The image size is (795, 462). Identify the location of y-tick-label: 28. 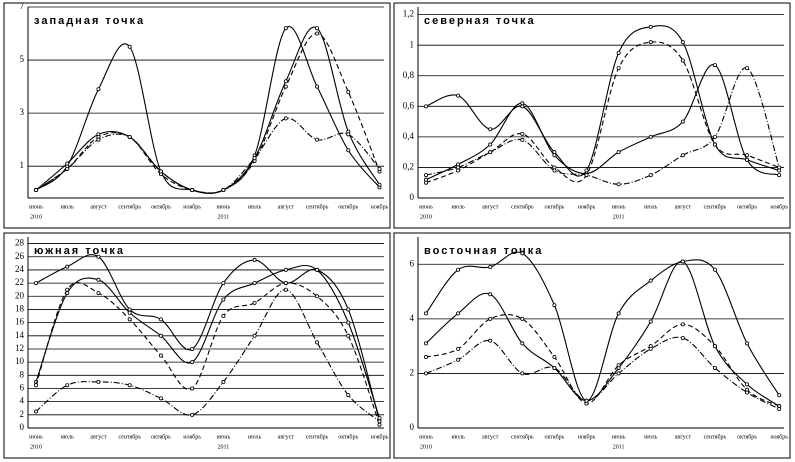
(20, 243).